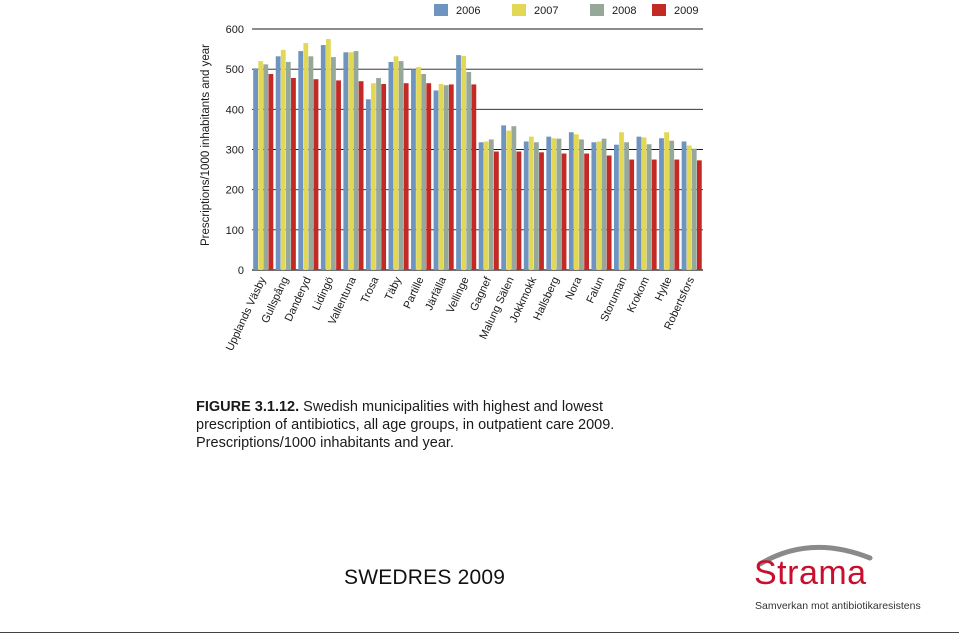 The width and height of the screenshot is (959, 638). I want to click on logo-arc-icon, so click(815, 555).